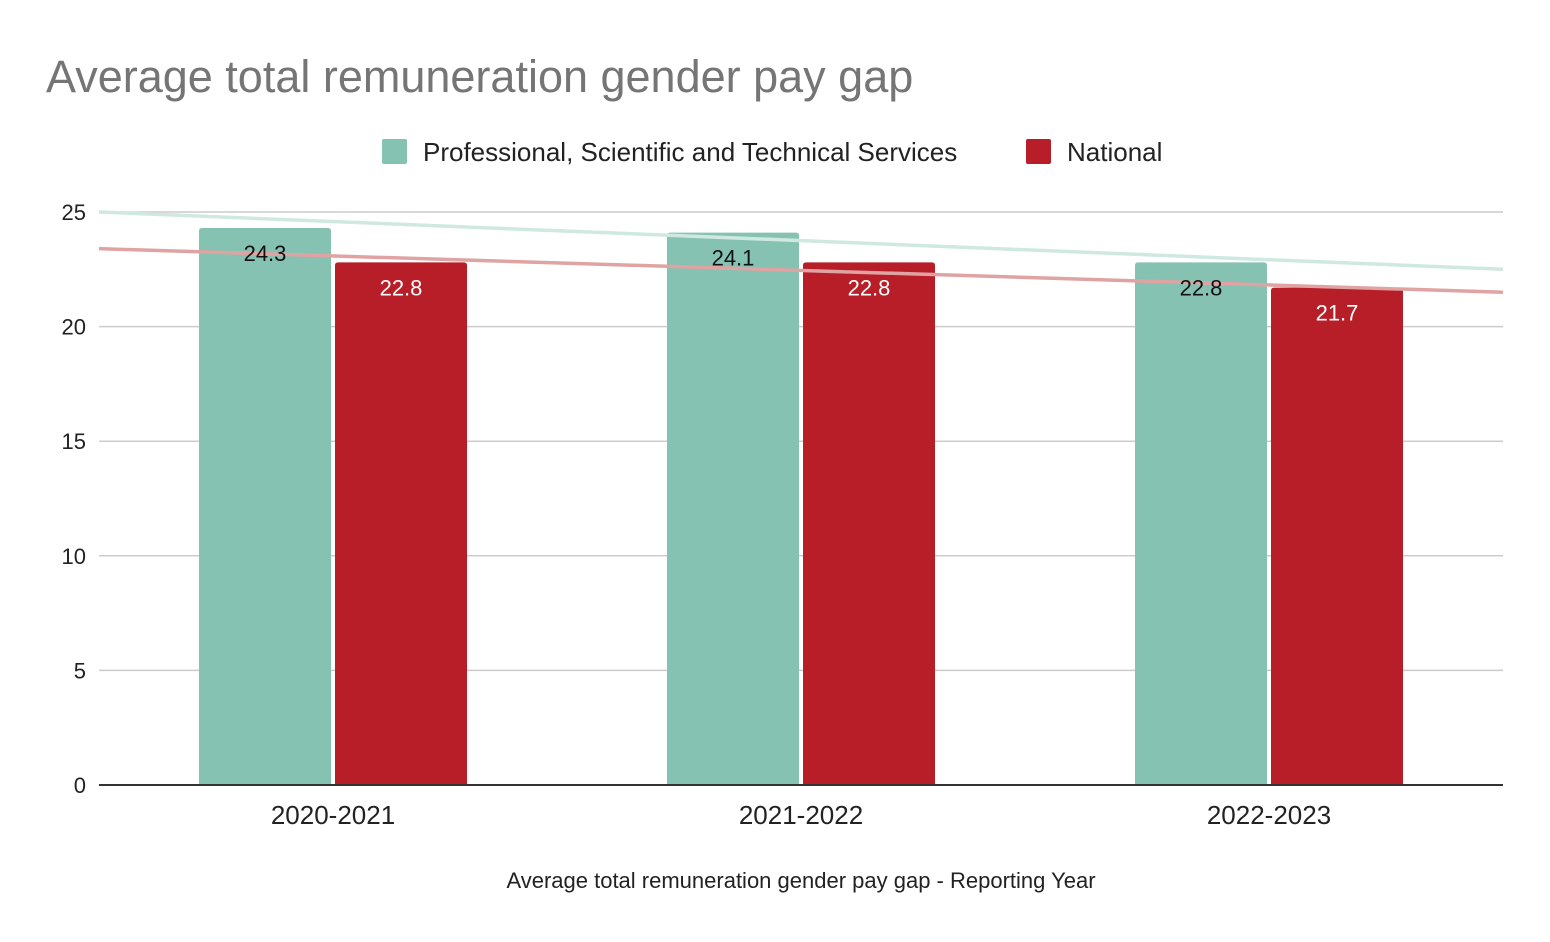 This screenshot has width=1550, height=942. I want to click on x-category-label: 2020-2021, so click(333, 815).